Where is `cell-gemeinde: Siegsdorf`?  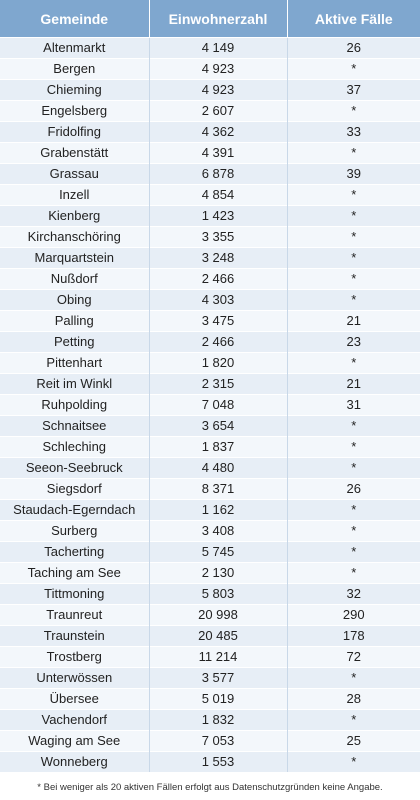 cell-gemeinde: Siegsdorf is located at coordinates (74, 489).